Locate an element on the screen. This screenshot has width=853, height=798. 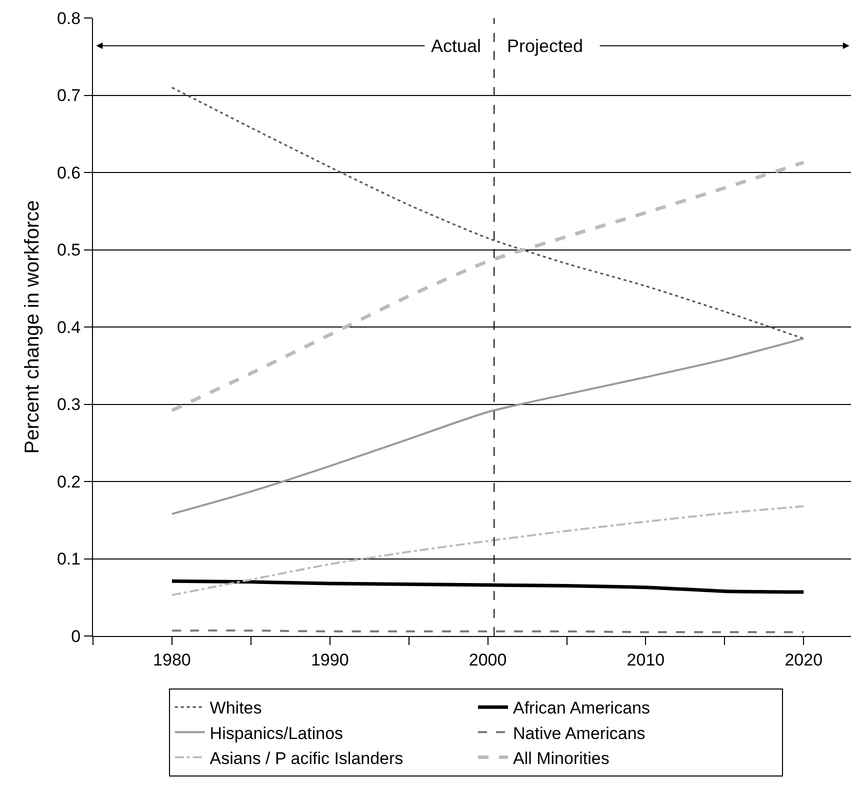
x-tick-label: 1990 is located at coordinates (329, 660).